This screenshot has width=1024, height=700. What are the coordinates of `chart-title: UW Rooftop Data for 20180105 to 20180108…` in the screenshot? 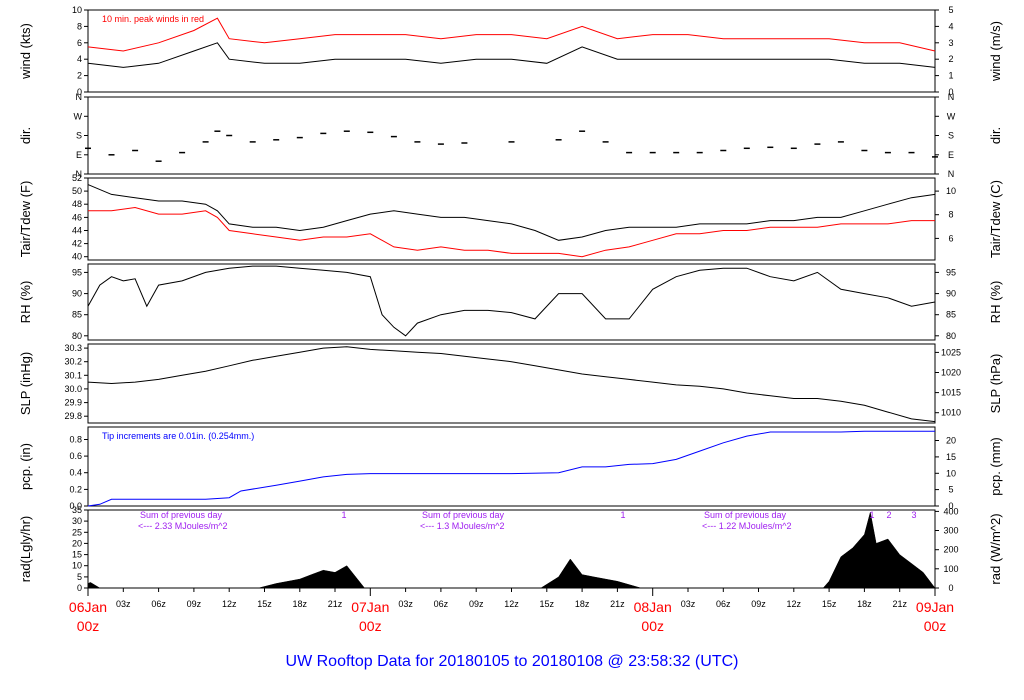 It's located at (512, 661).